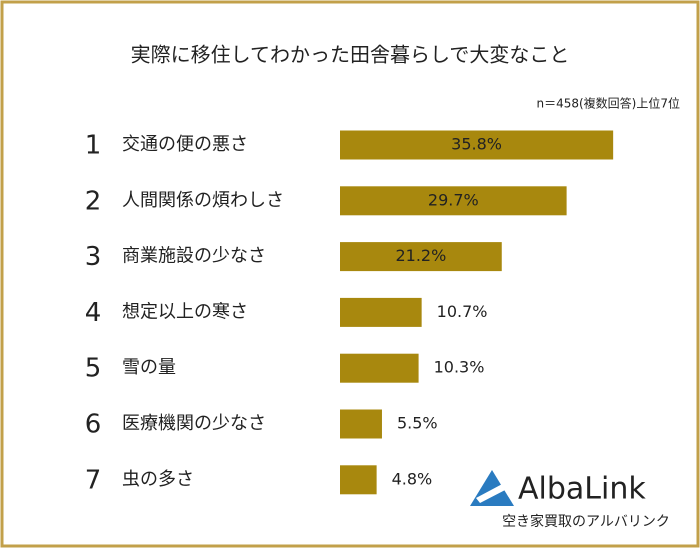 This screenshot has width=700, height=548. Describe the element at coordinates (93, 313) in the screenshot. I see `rank: 4` at that location.